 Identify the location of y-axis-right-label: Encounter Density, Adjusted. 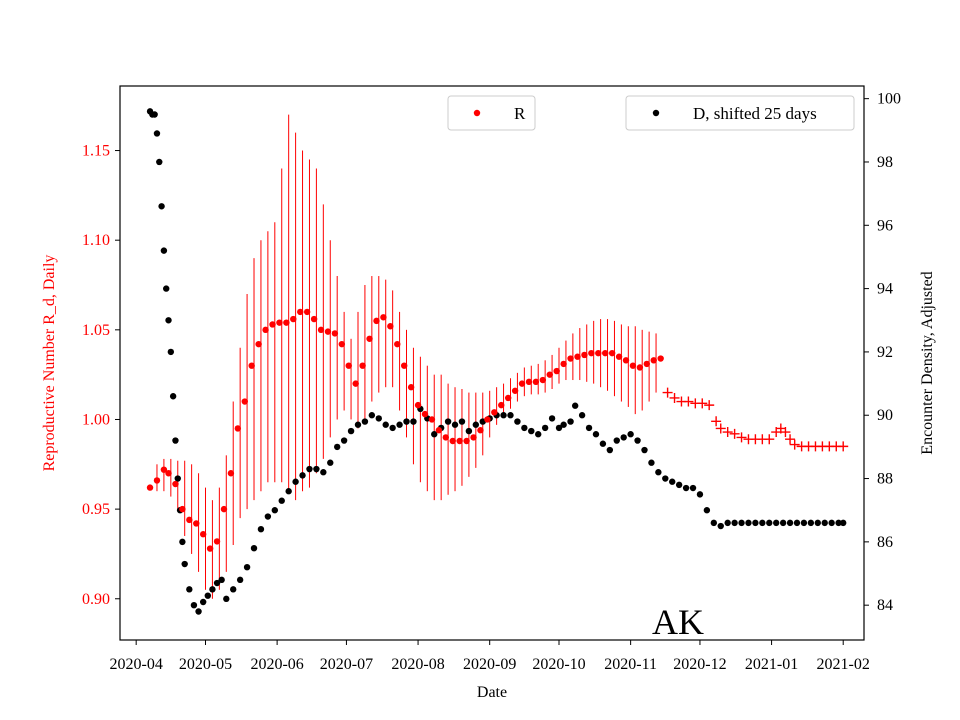
(927, 362).